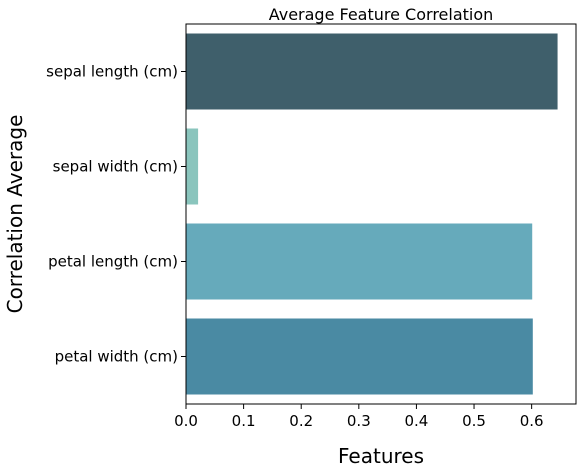 The image size is (587, 473). Describe the element at coordinates (116, 357) in the screenshot. I see `y-tick-label-3: petal width (cm)` at that location.